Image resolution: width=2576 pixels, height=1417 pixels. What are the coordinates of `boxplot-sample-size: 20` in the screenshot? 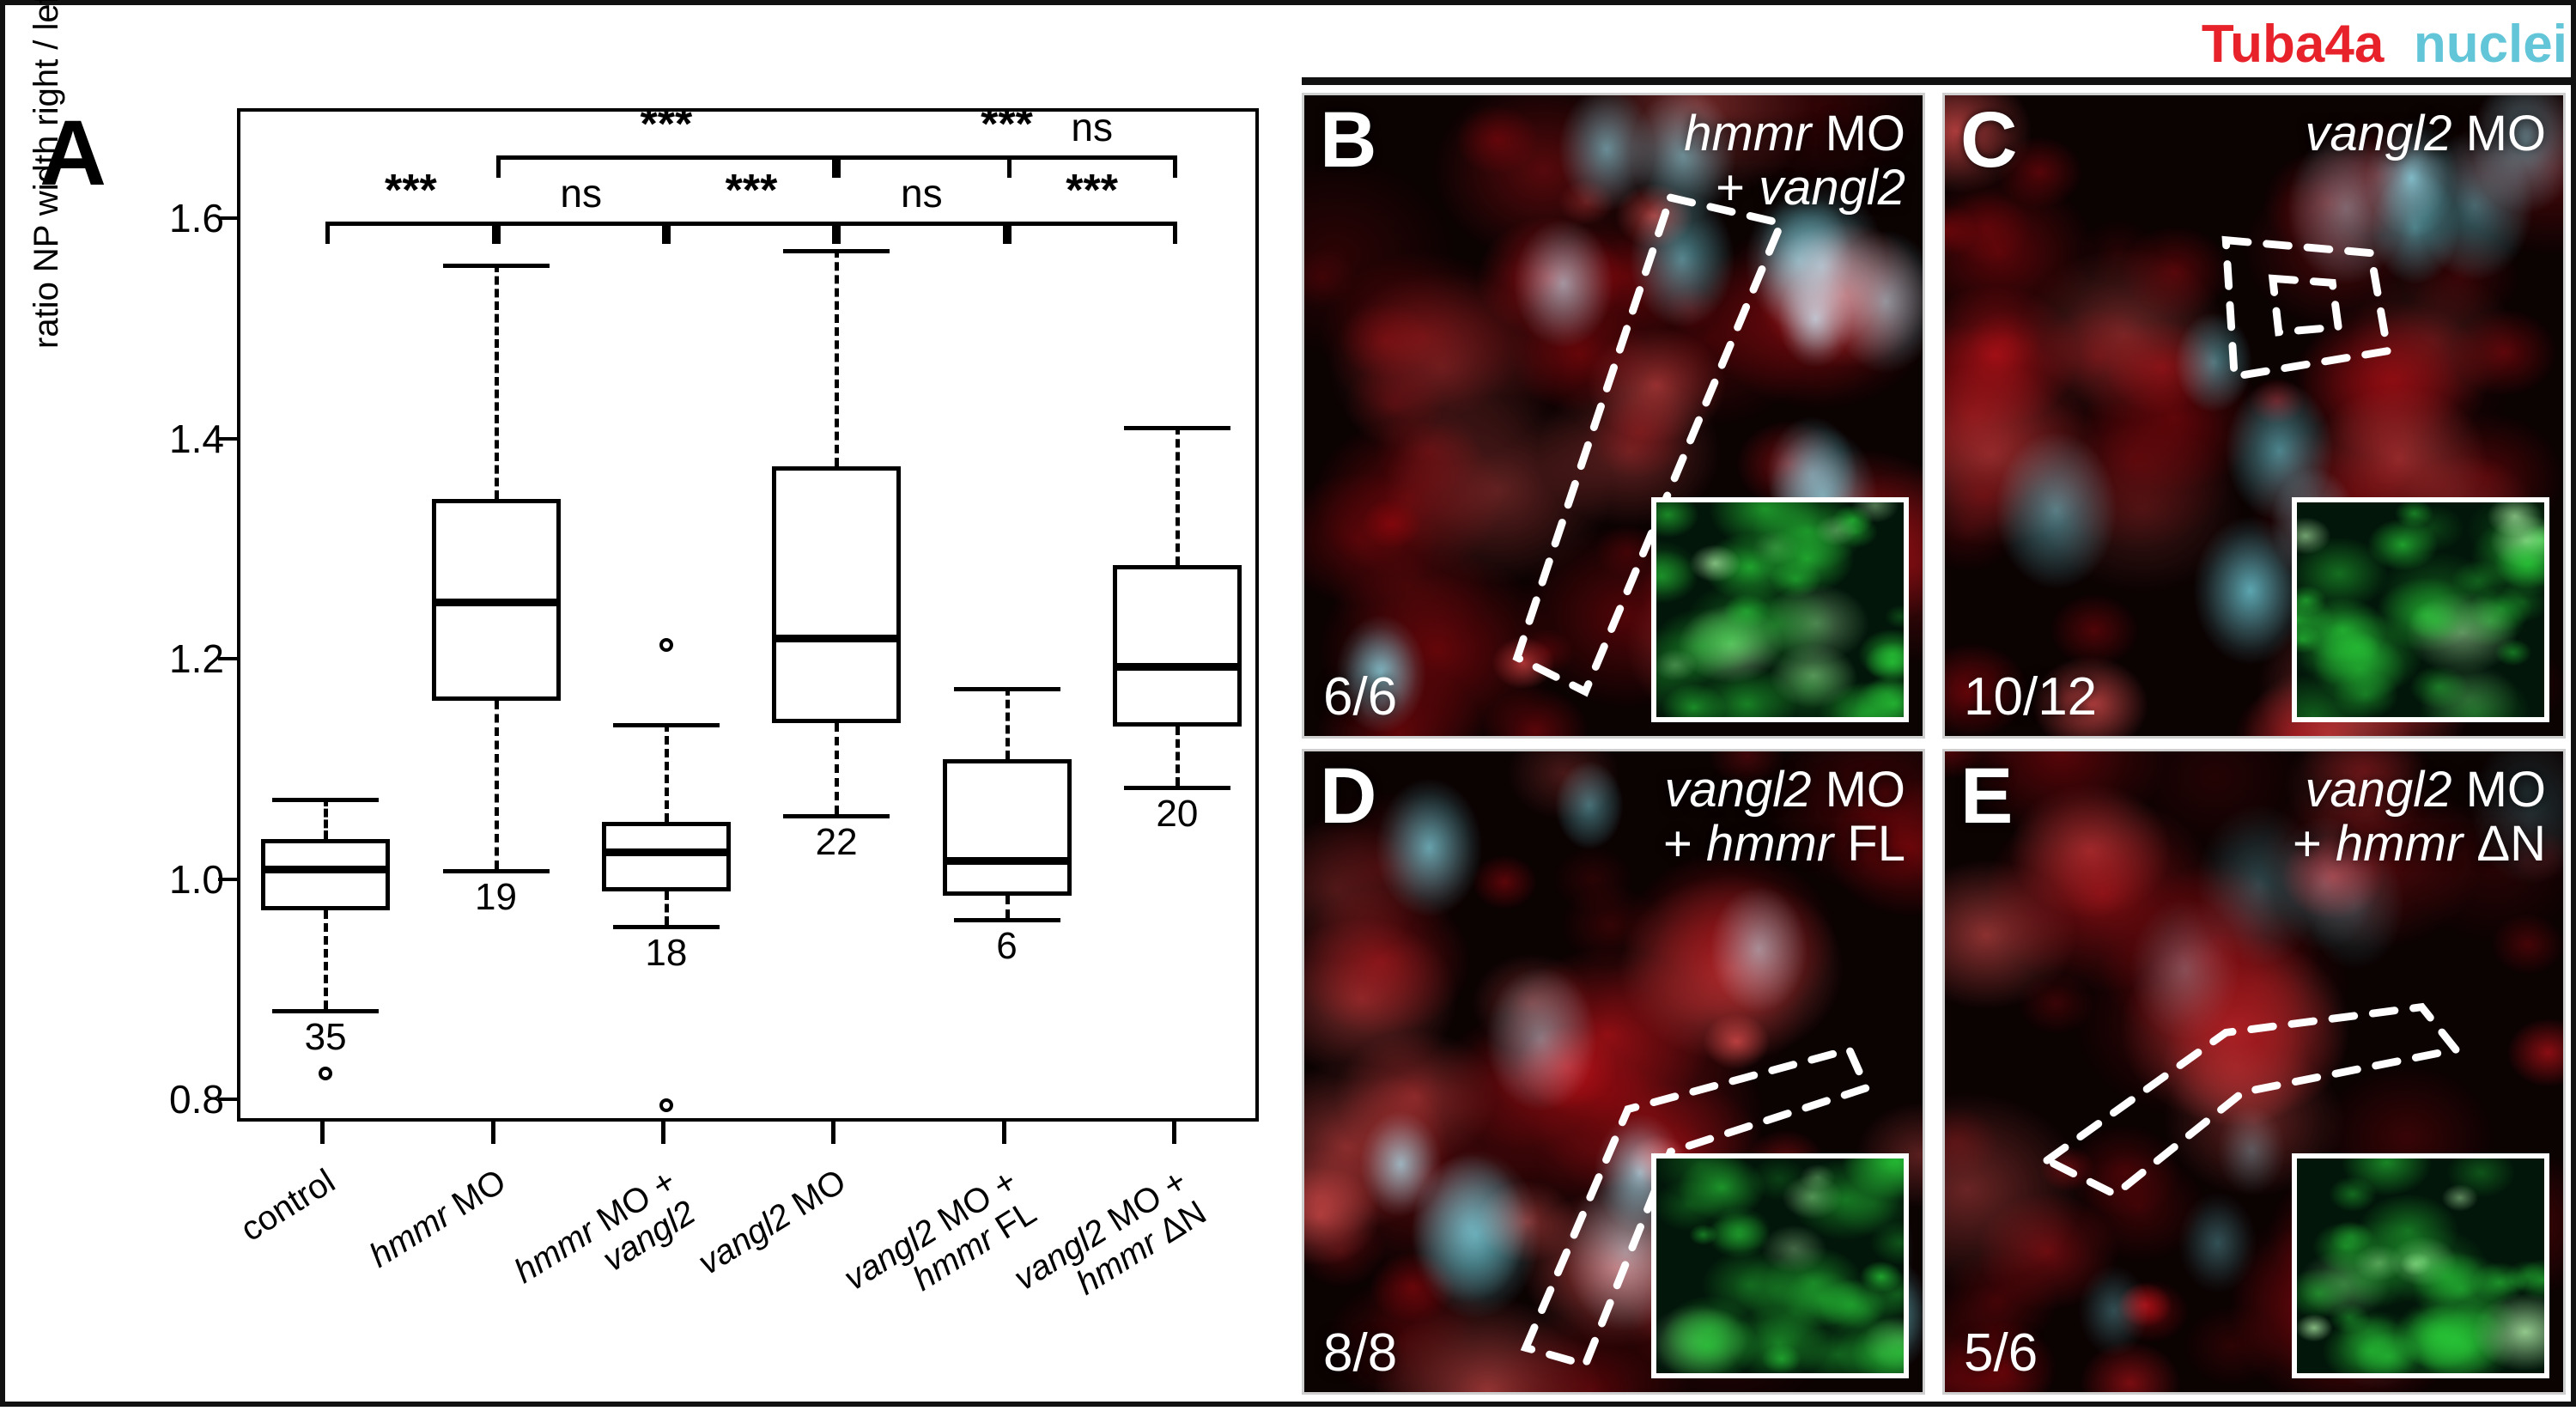 It's located at (1177, 813).